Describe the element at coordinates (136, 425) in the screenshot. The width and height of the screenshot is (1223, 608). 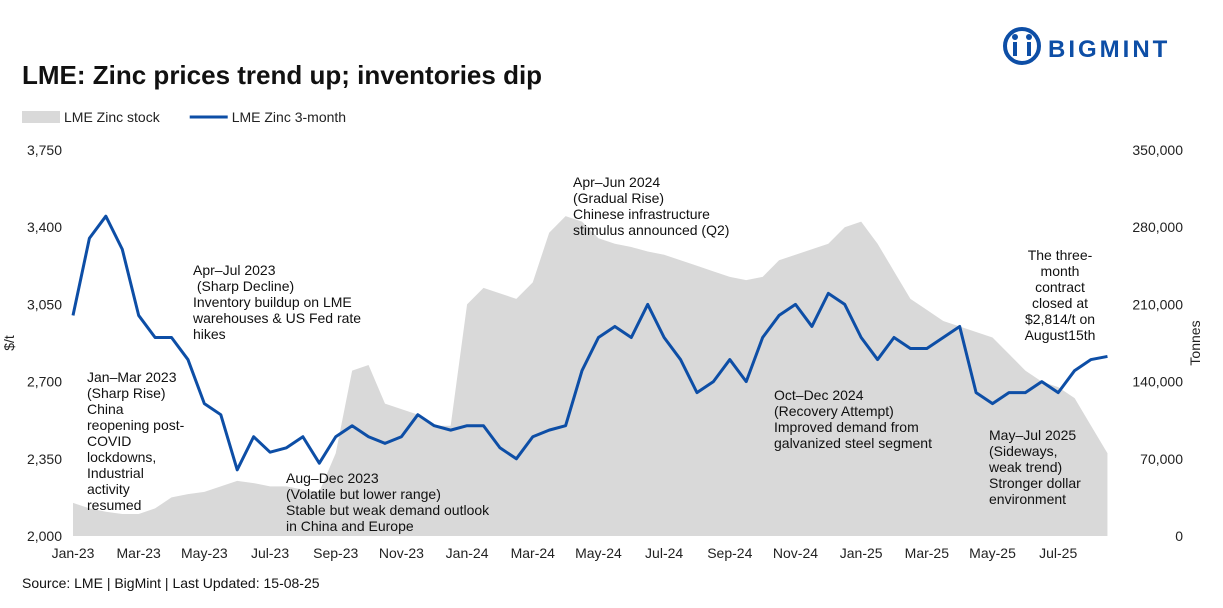
I see `annotation-line: reopening post-` at that location.